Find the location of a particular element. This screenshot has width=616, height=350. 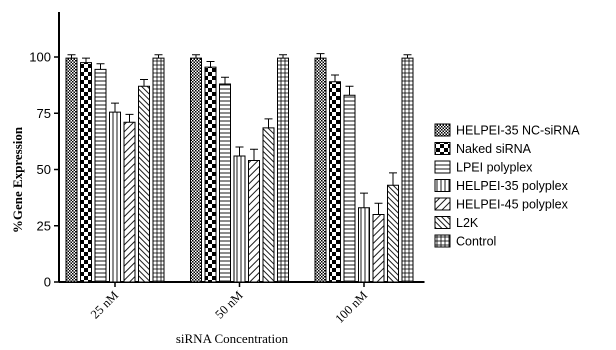

y-tick-label: 100 is located at coordinates (40, 57).